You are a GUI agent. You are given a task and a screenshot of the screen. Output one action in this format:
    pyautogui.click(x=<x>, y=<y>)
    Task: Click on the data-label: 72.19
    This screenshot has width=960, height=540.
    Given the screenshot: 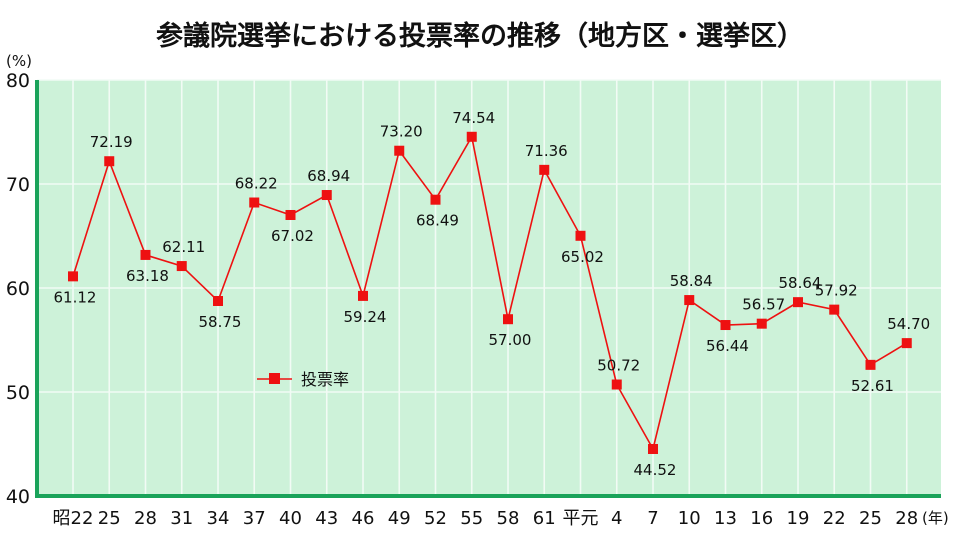 What is the action you would take?
    pyautogui.click(x=111, y=142)
    